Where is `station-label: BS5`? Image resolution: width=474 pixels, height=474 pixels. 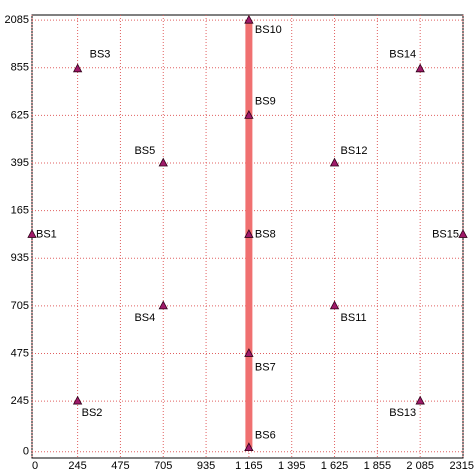 station-label: BS5 is located at coordinates (144, 151).